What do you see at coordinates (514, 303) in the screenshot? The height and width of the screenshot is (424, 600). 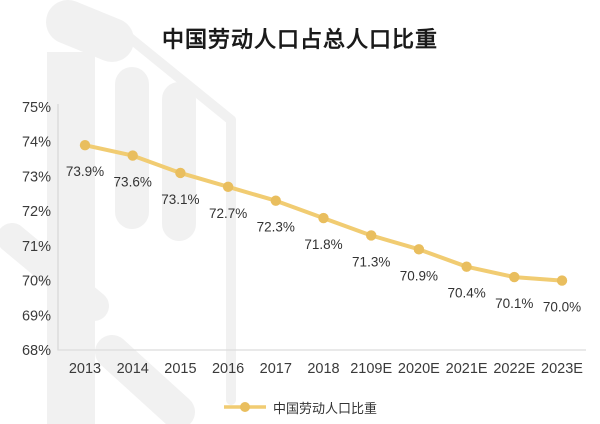 I see `data-point-label: 70.1%` at bounding box center [514, 303].